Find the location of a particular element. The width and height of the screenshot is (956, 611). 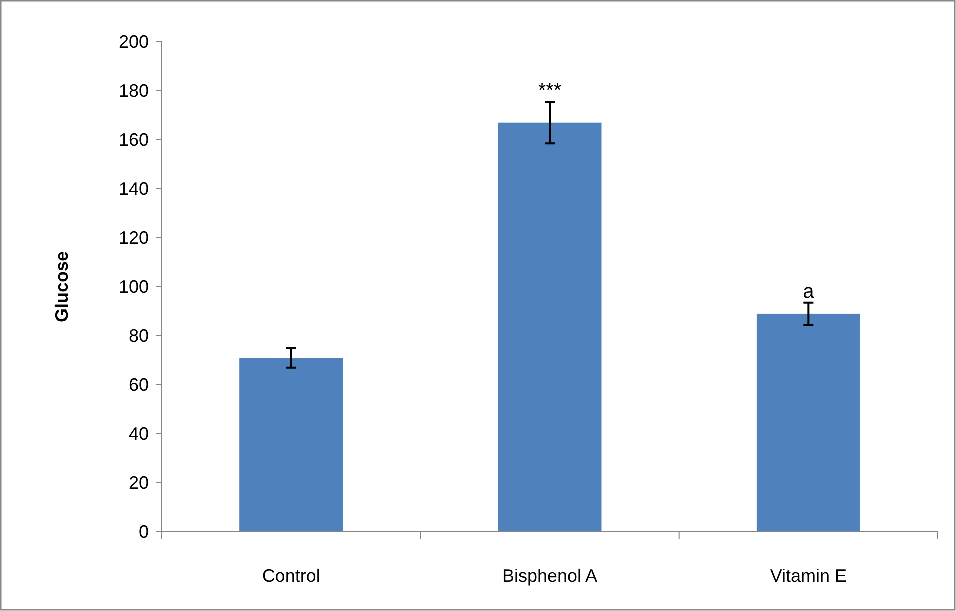

y-tick-label: 20 is located at coordinates (138, 482).